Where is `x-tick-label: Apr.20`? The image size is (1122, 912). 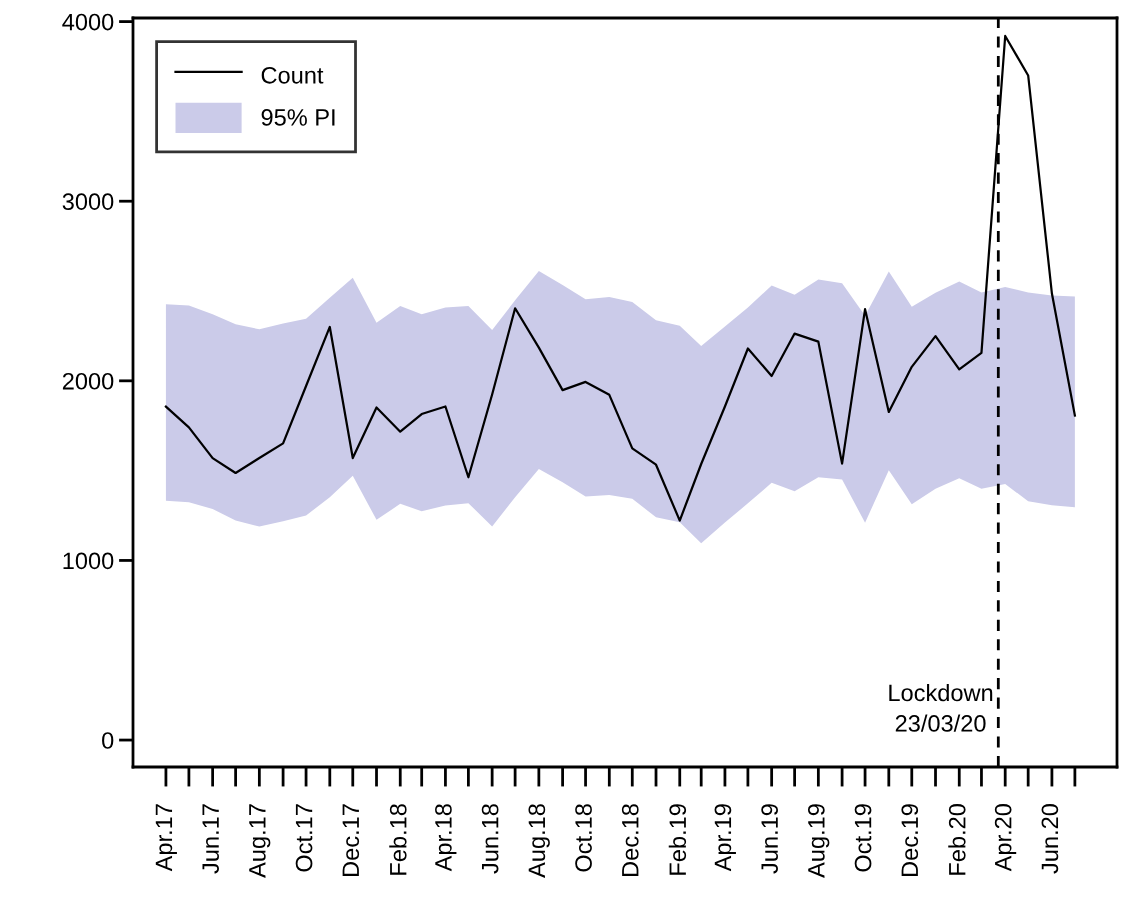
x-tick-label: Apr.20 is located at coordinates (1005, 838).